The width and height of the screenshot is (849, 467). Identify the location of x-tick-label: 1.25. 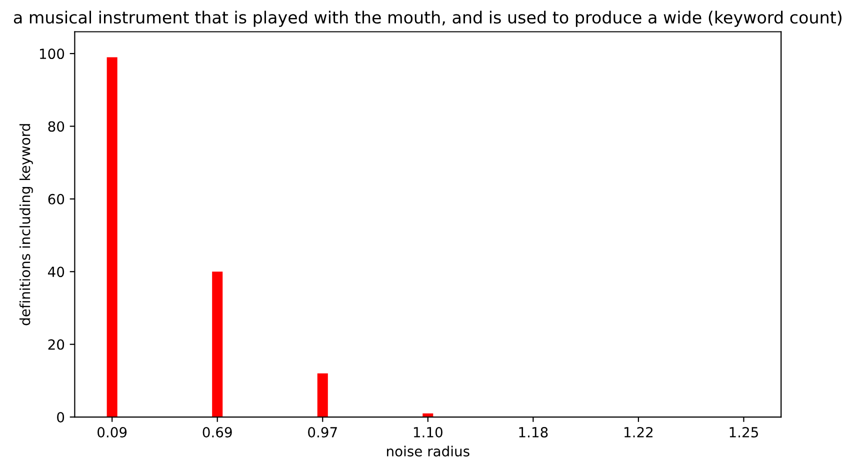
(744, 432).